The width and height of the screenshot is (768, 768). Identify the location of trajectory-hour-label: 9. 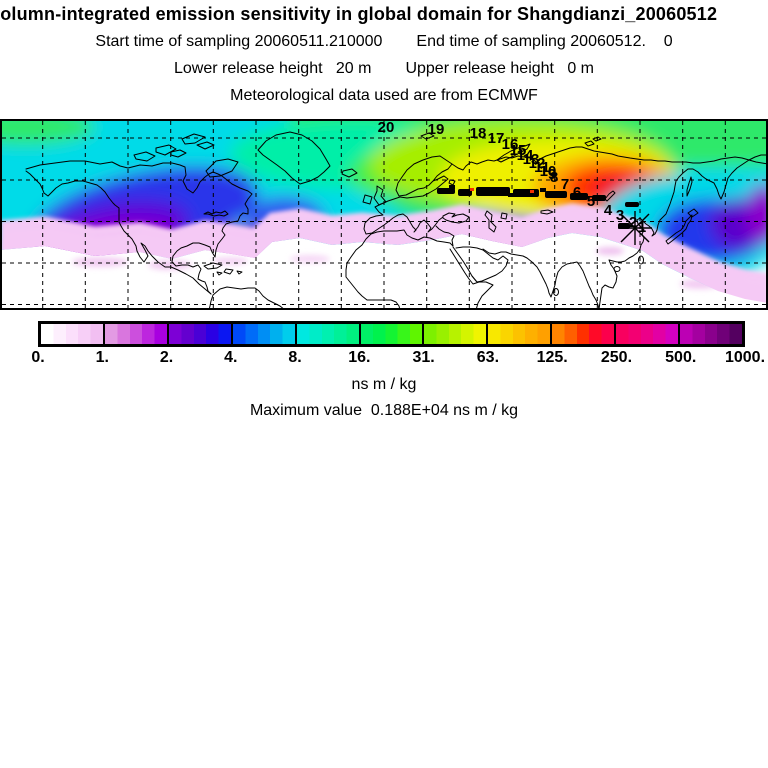
(552, 174).